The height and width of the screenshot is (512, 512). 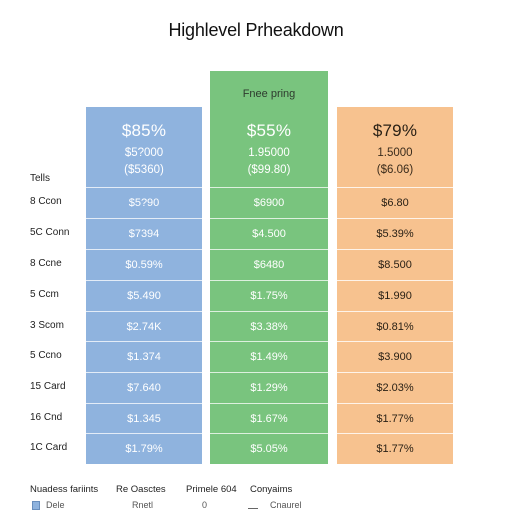 What do you see at coordinates (269, 264) in the screenshot?
I see `table-cell: $6480` at bounding box center [269, 264].